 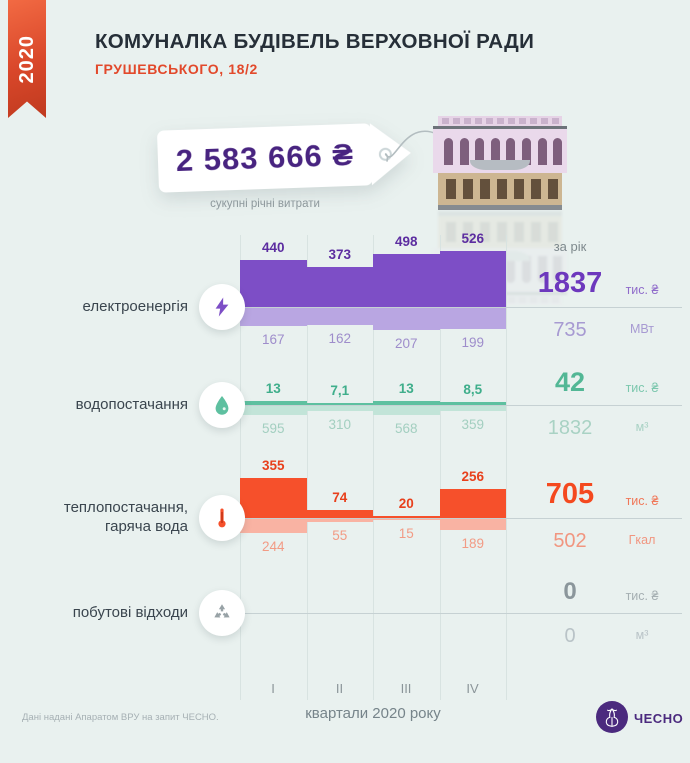 I want to click on chesno-logo-icon, so click(x=612, y=717).